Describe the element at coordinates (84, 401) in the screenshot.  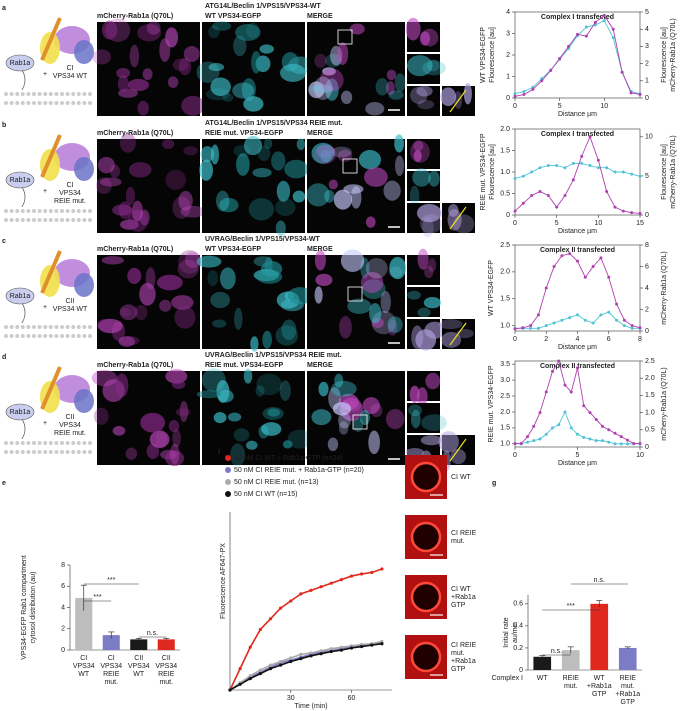
I see `complex-part` at that location.